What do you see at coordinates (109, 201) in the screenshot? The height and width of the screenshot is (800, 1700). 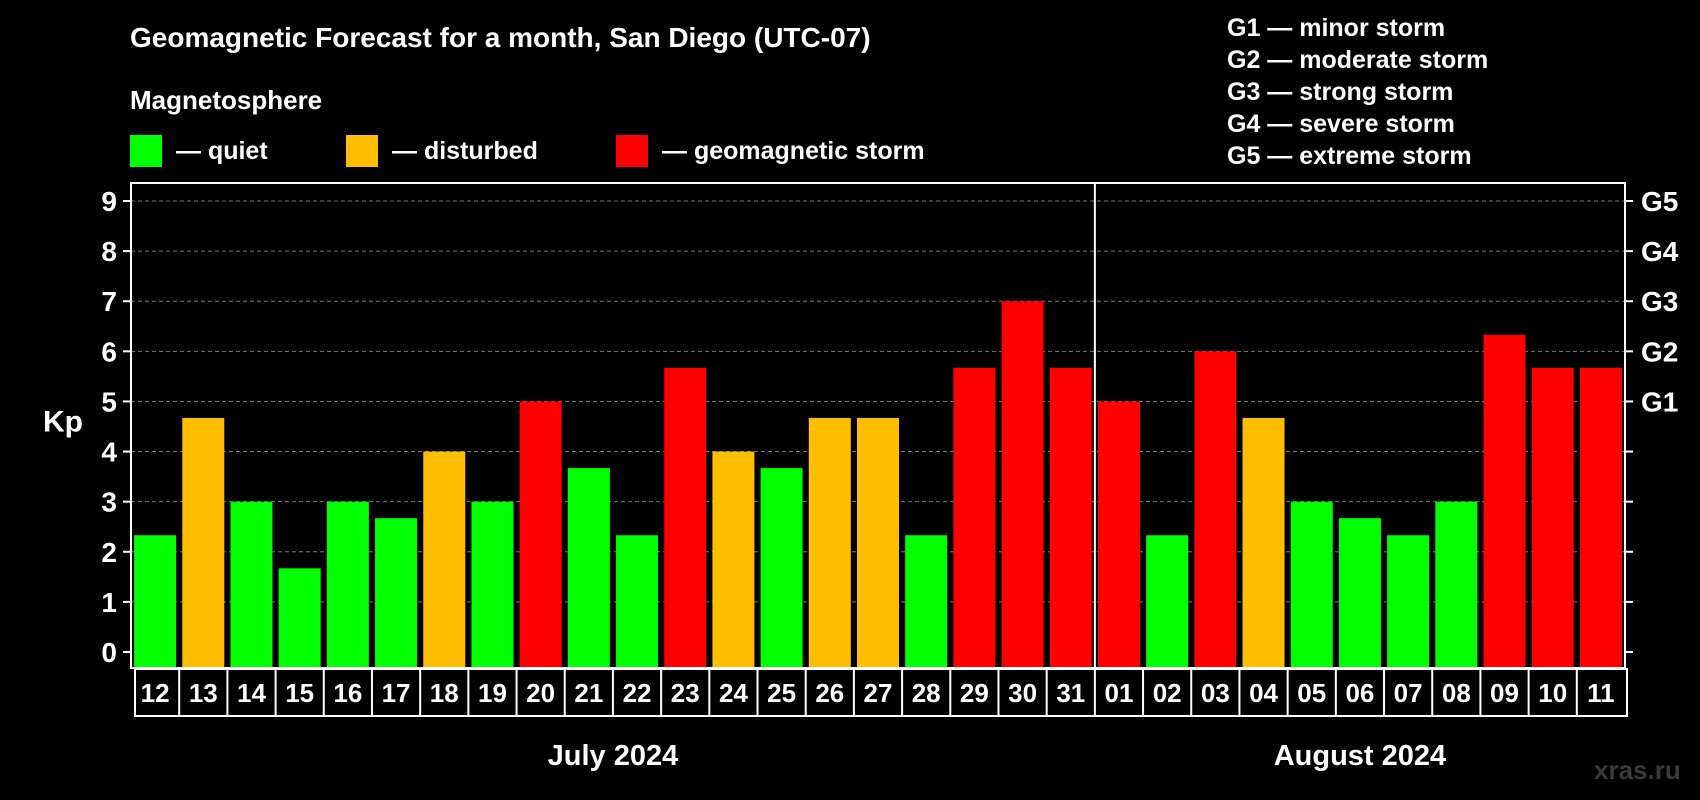 I see `y-tick-label: 9` at bounding box center [109, 201].